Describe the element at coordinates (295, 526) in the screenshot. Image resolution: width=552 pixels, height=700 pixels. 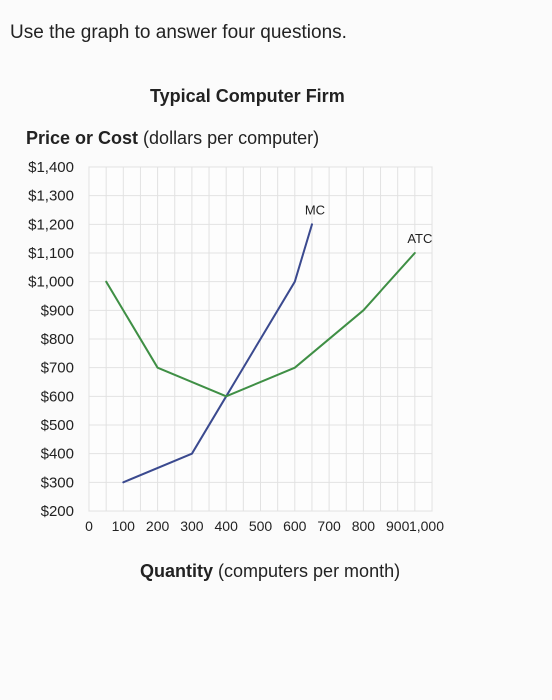
I see `x-tick-label: 600` at that location.